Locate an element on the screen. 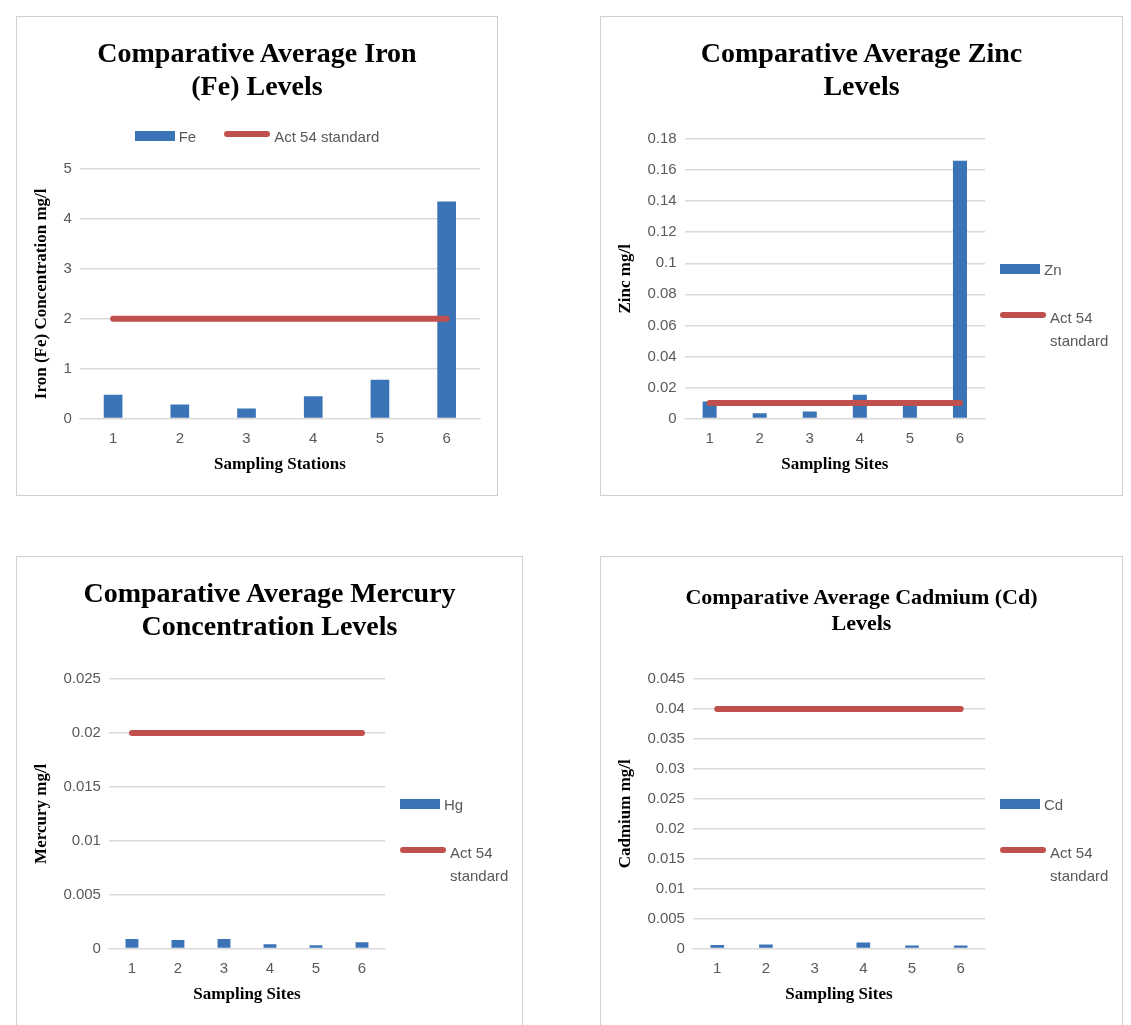 The width and height of the screenshot is (1131, 1025). y-tick-label: 3 is located at coordinates (67, 267).